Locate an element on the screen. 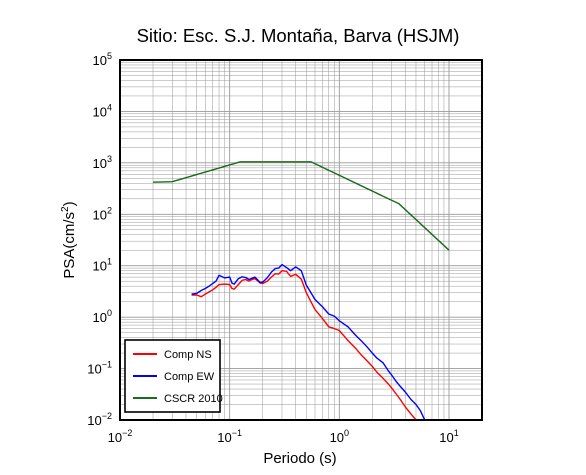 The width and height of the screenshot is (586, 475). y-tick-exp: 5 is located at coordinates (109, 56).